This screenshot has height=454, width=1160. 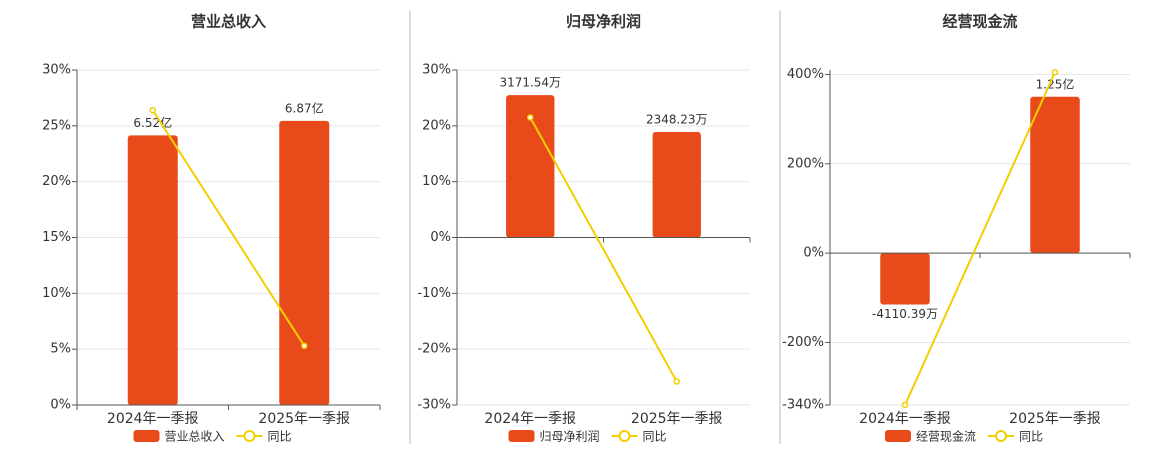 I want to click on legend-label: 经营现金流, so click(x=946, y=436).